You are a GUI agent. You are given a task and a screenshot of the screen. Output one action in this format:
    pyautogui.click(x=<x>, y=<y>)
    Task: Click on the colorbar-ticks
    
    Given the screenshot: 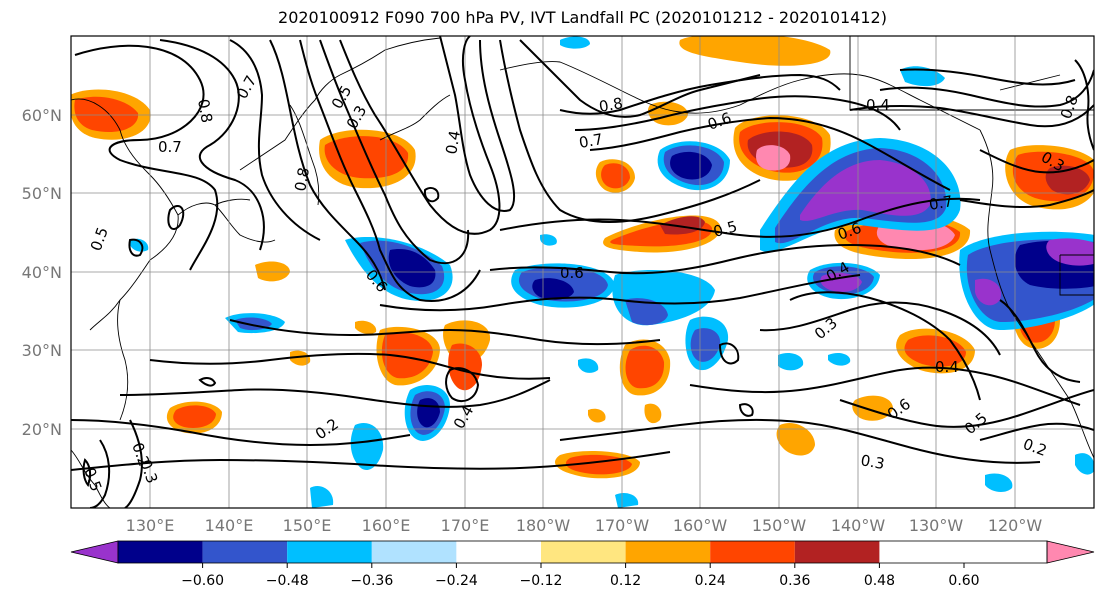 What is the action you would take?
    pyautogui.click(x=583, y=565)
    